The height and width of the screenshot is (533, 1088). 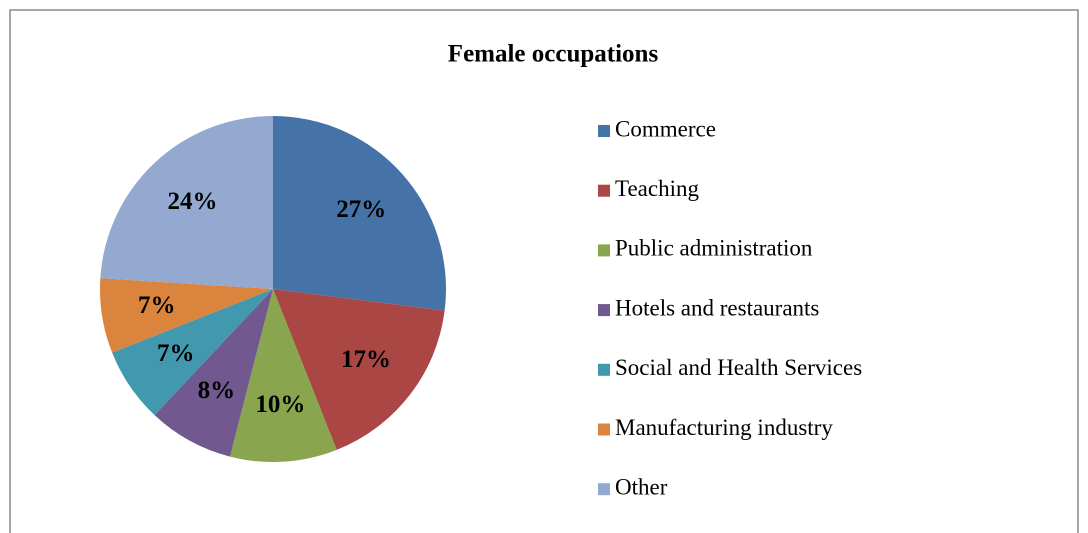 I want to click on legend-label: Other, so click(x=641, y=486).